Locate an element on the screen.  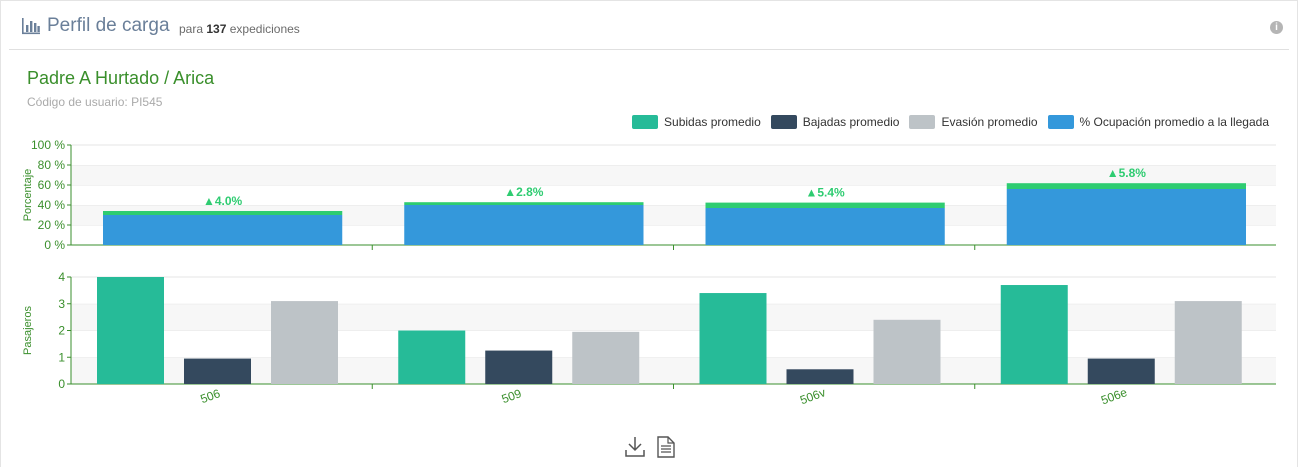
legend-item-bajadas: Bajadas promedio is located at coordinates (834, 122).